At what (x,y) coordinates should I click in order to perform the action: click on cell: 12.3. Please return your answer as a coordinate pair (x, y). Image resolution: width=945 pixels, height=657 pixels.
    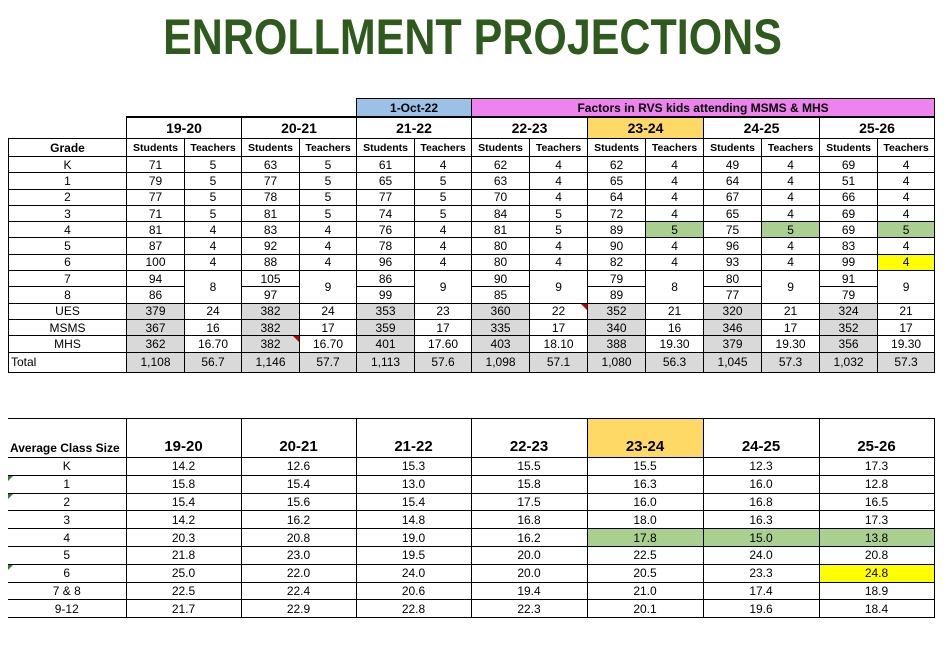
    Looking at the image, I should click on (761, 466).